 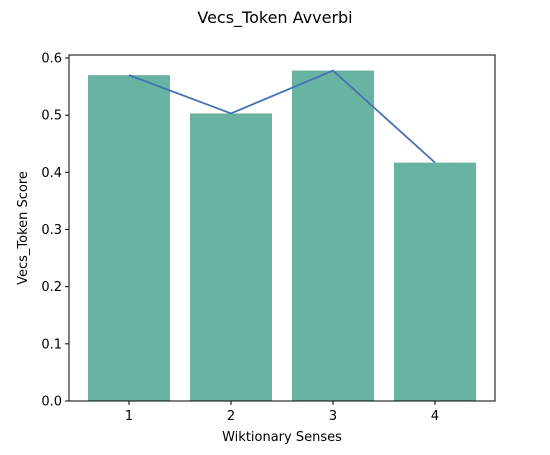 I want to click on y-tick-label: 0.4, so click(x=51, y=173).